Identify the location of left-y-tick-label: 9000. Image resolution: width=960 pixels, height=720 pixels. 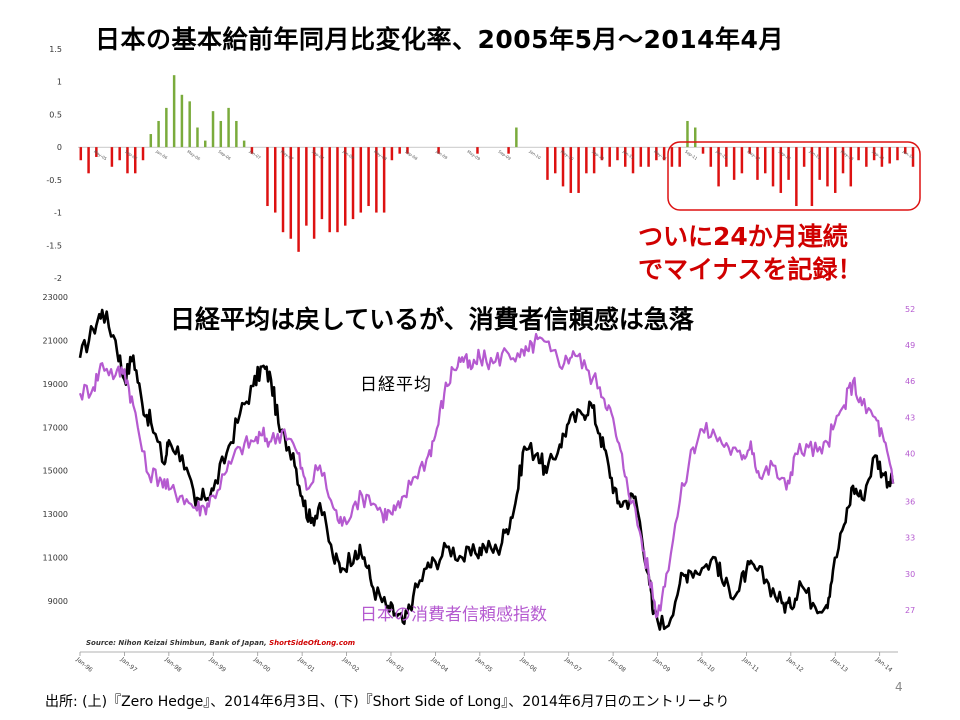
(58, 601).